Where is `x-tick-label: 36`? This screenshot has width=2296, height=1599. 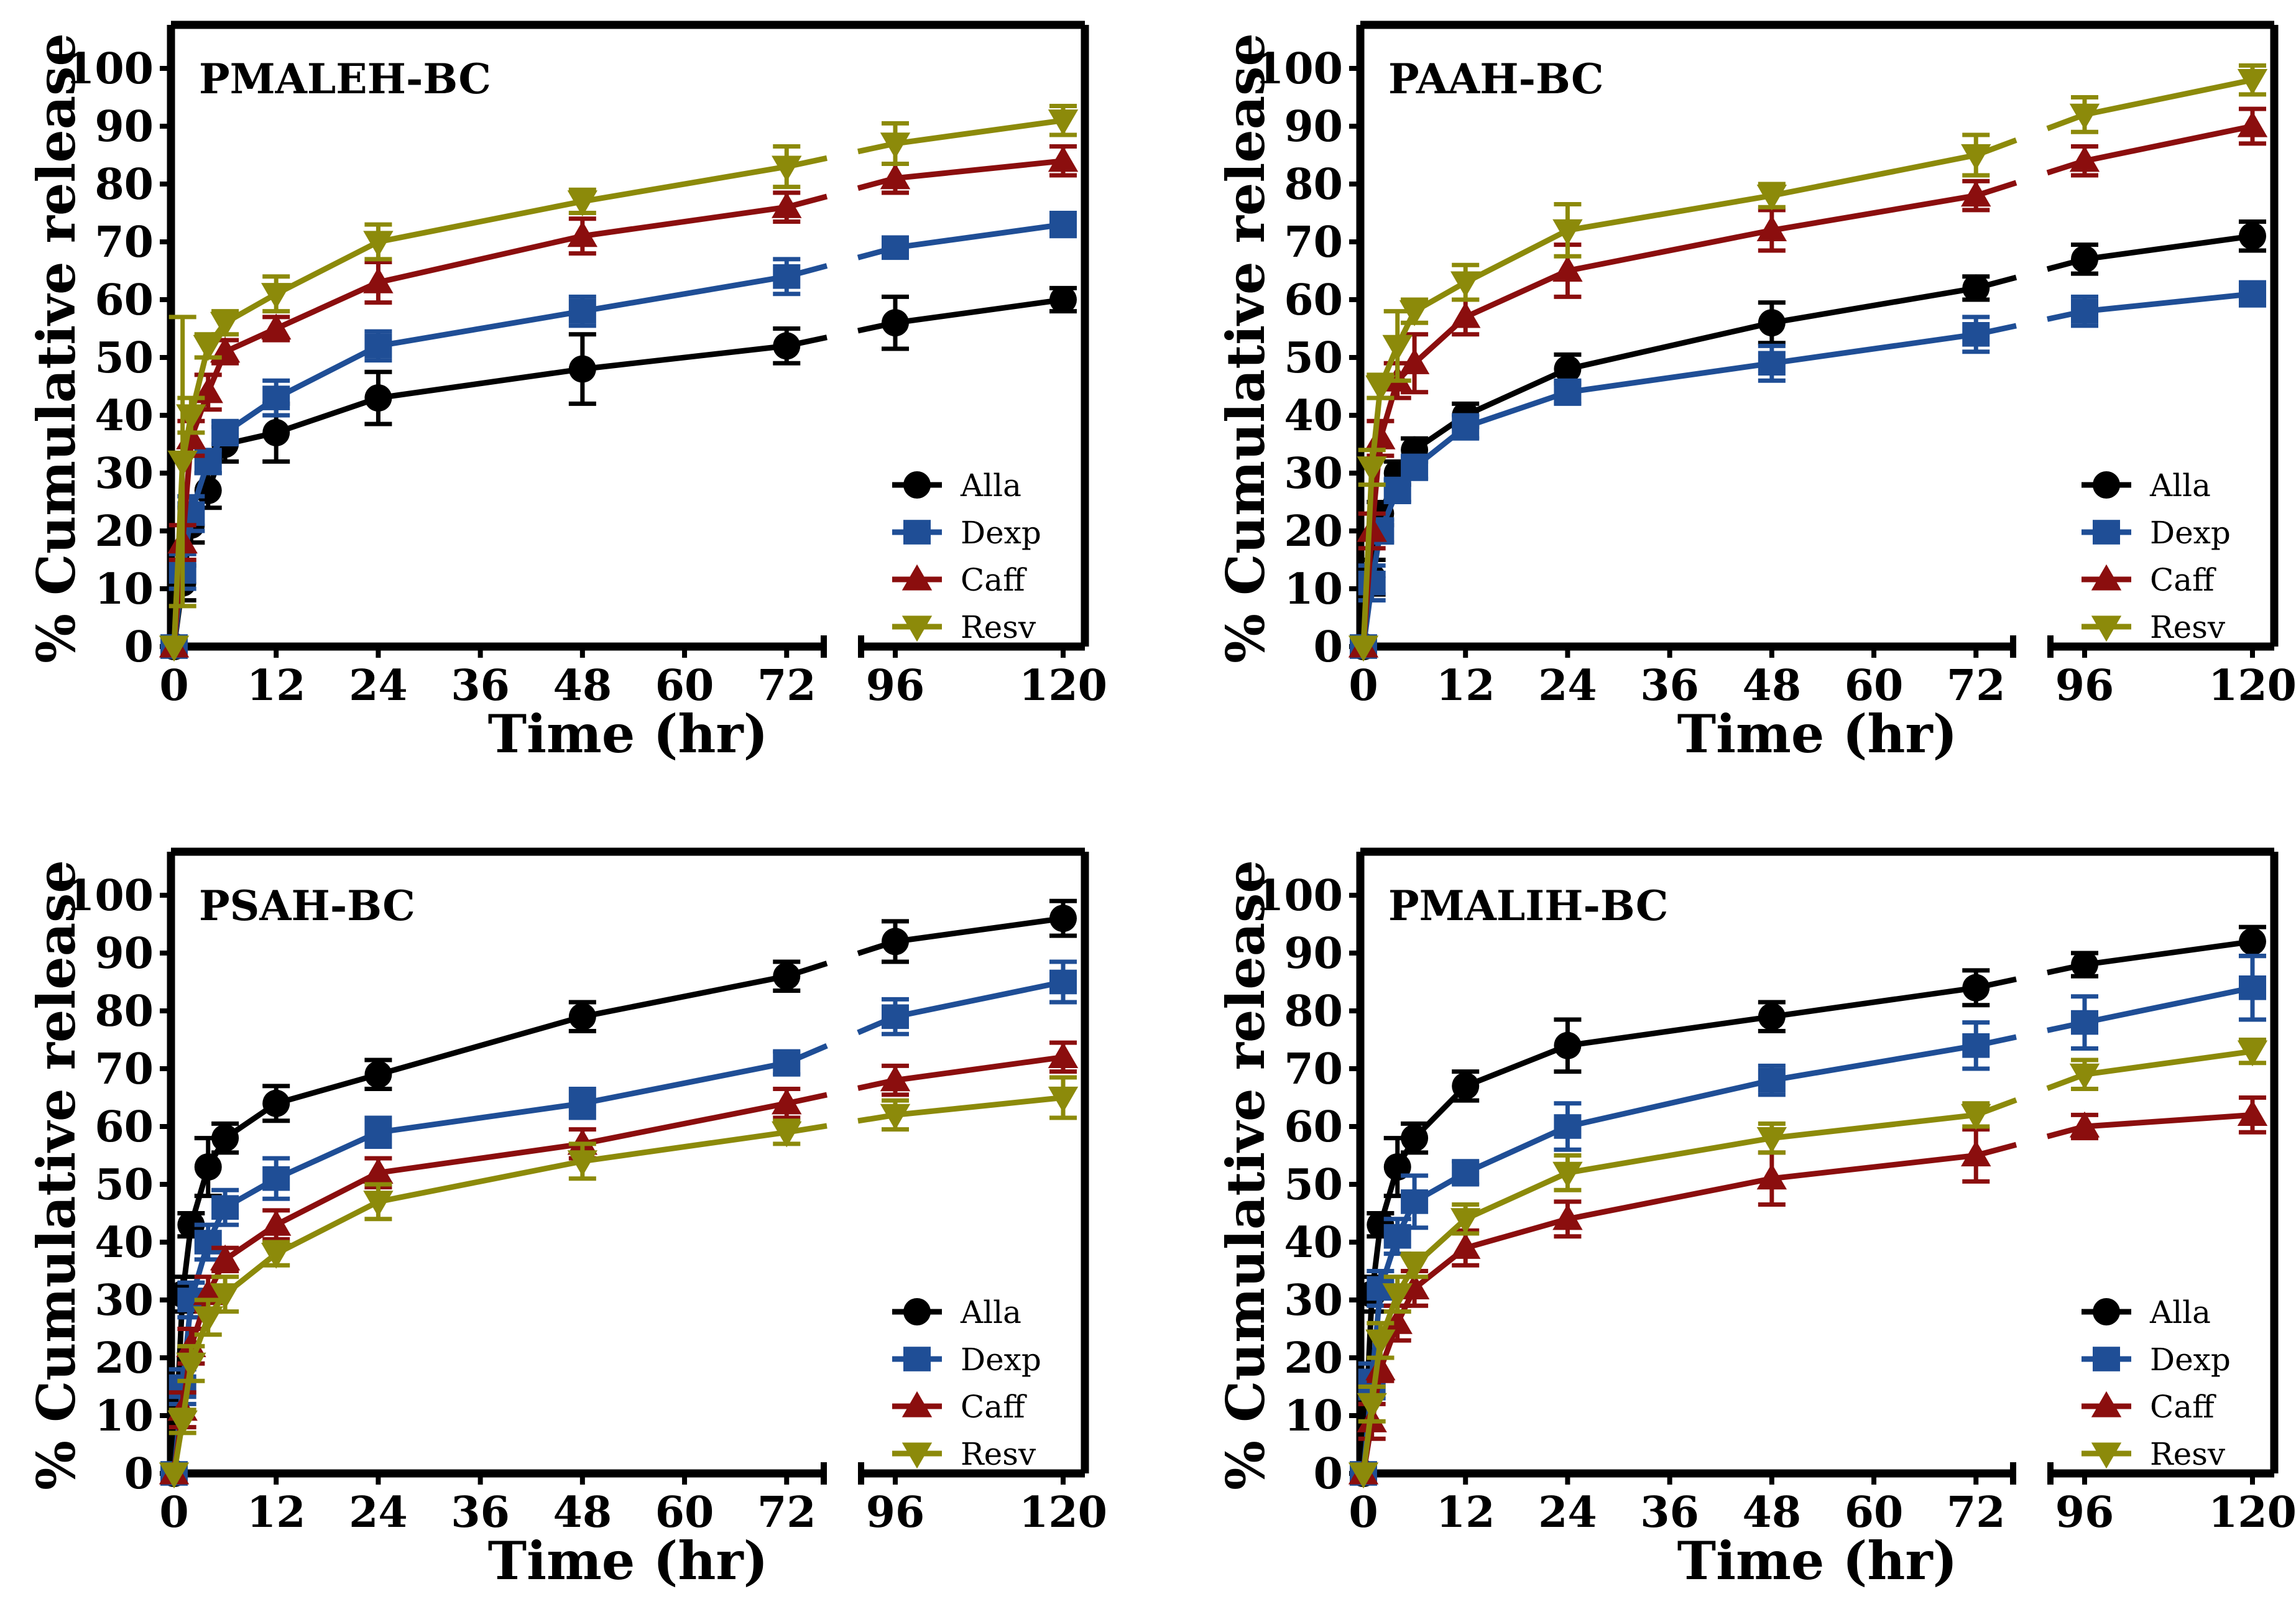 x-tick-label: 36 is located at coordinates (480, 1512).